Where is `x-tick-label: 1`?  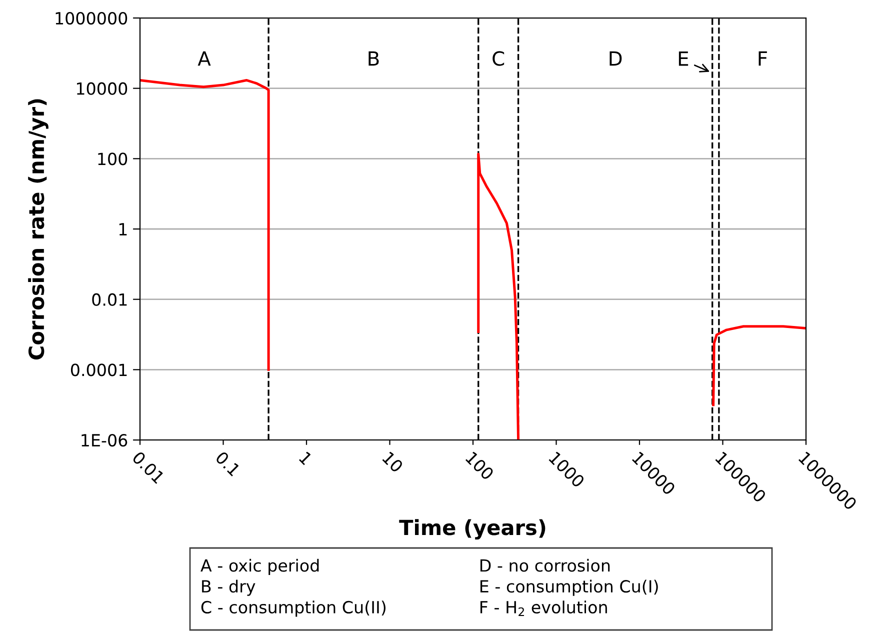 x-tick-label: 1 is located at coordinates (305, 458).